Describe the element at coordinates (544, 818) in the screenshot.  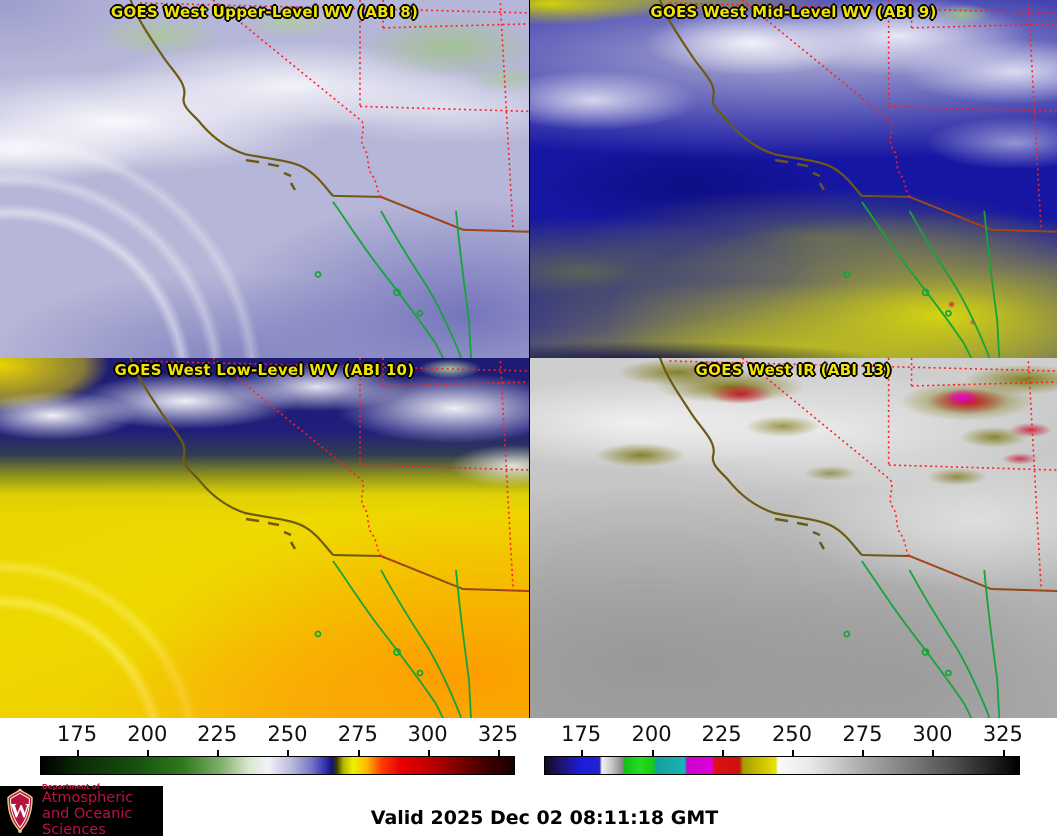
I see `valid-timestamp: Valid 2025 Dec 02 08:11:18 GMT` at that location.